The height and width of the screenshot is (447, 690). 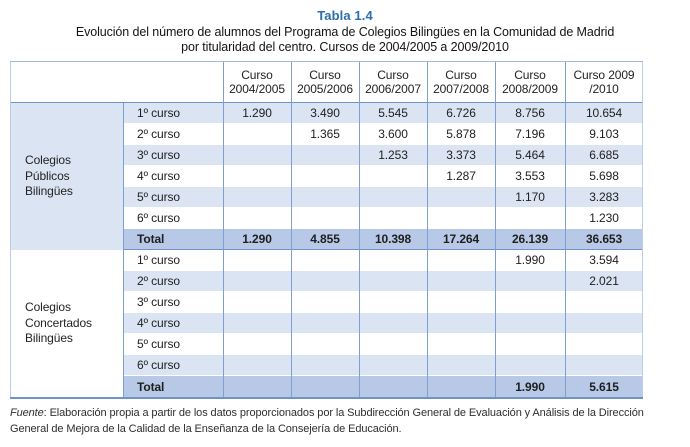 I want to click on value-cell: 10.654, so click(x=604, y=113).